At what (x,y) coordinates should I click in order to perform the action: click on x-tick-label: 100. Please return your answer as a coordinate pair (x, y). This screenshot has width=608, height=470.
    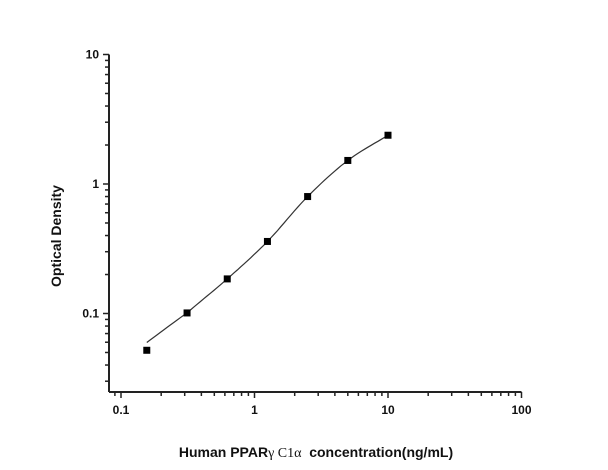
    Looking at the image, I should click on (521, 410).